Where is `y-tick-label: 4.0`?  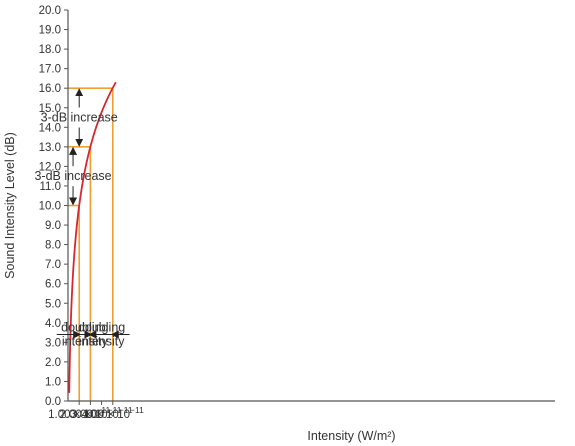 y-tick-label: 4.0 is located at coordinates (53, 324).